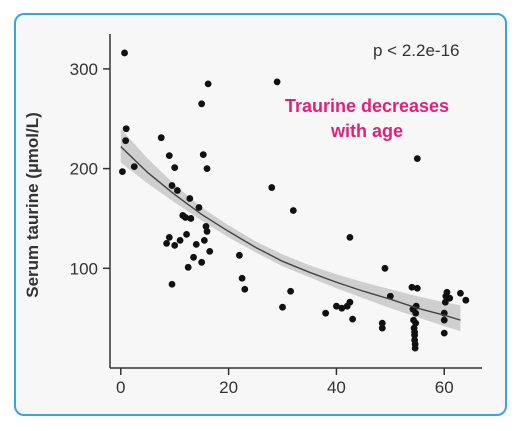 This screenshot has height=431, width=525. Describe the element at coordinates (84, 268) in the screenshot. I see `y-tick-label: 100` at that location.